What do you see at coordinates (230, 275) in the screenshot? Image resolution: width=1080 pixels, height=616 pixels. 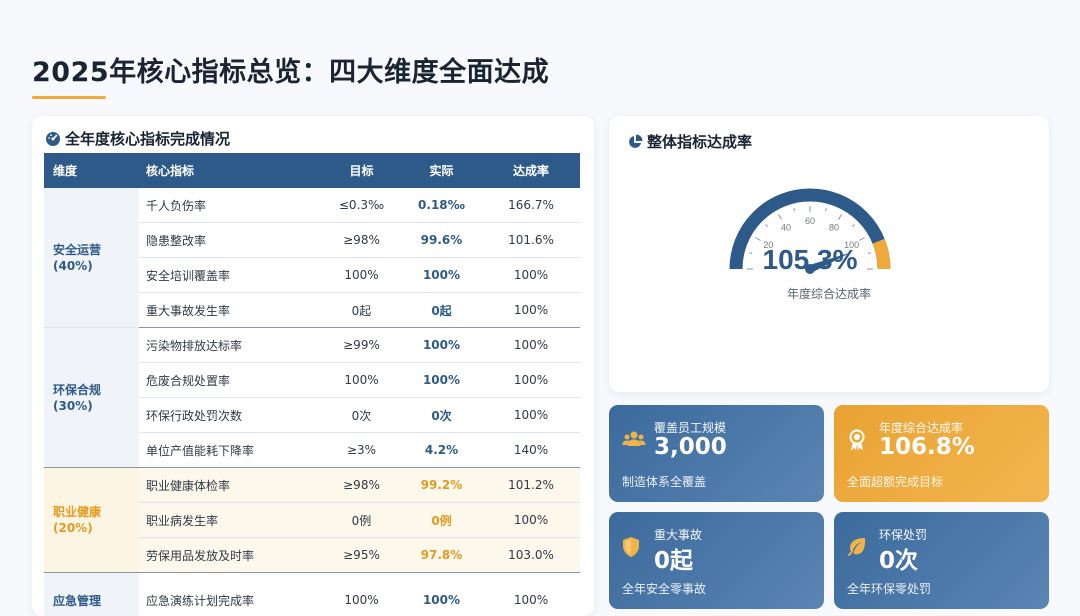 I see `metric-name: 安全培训覆盖率` at bounding box center [230, 275].